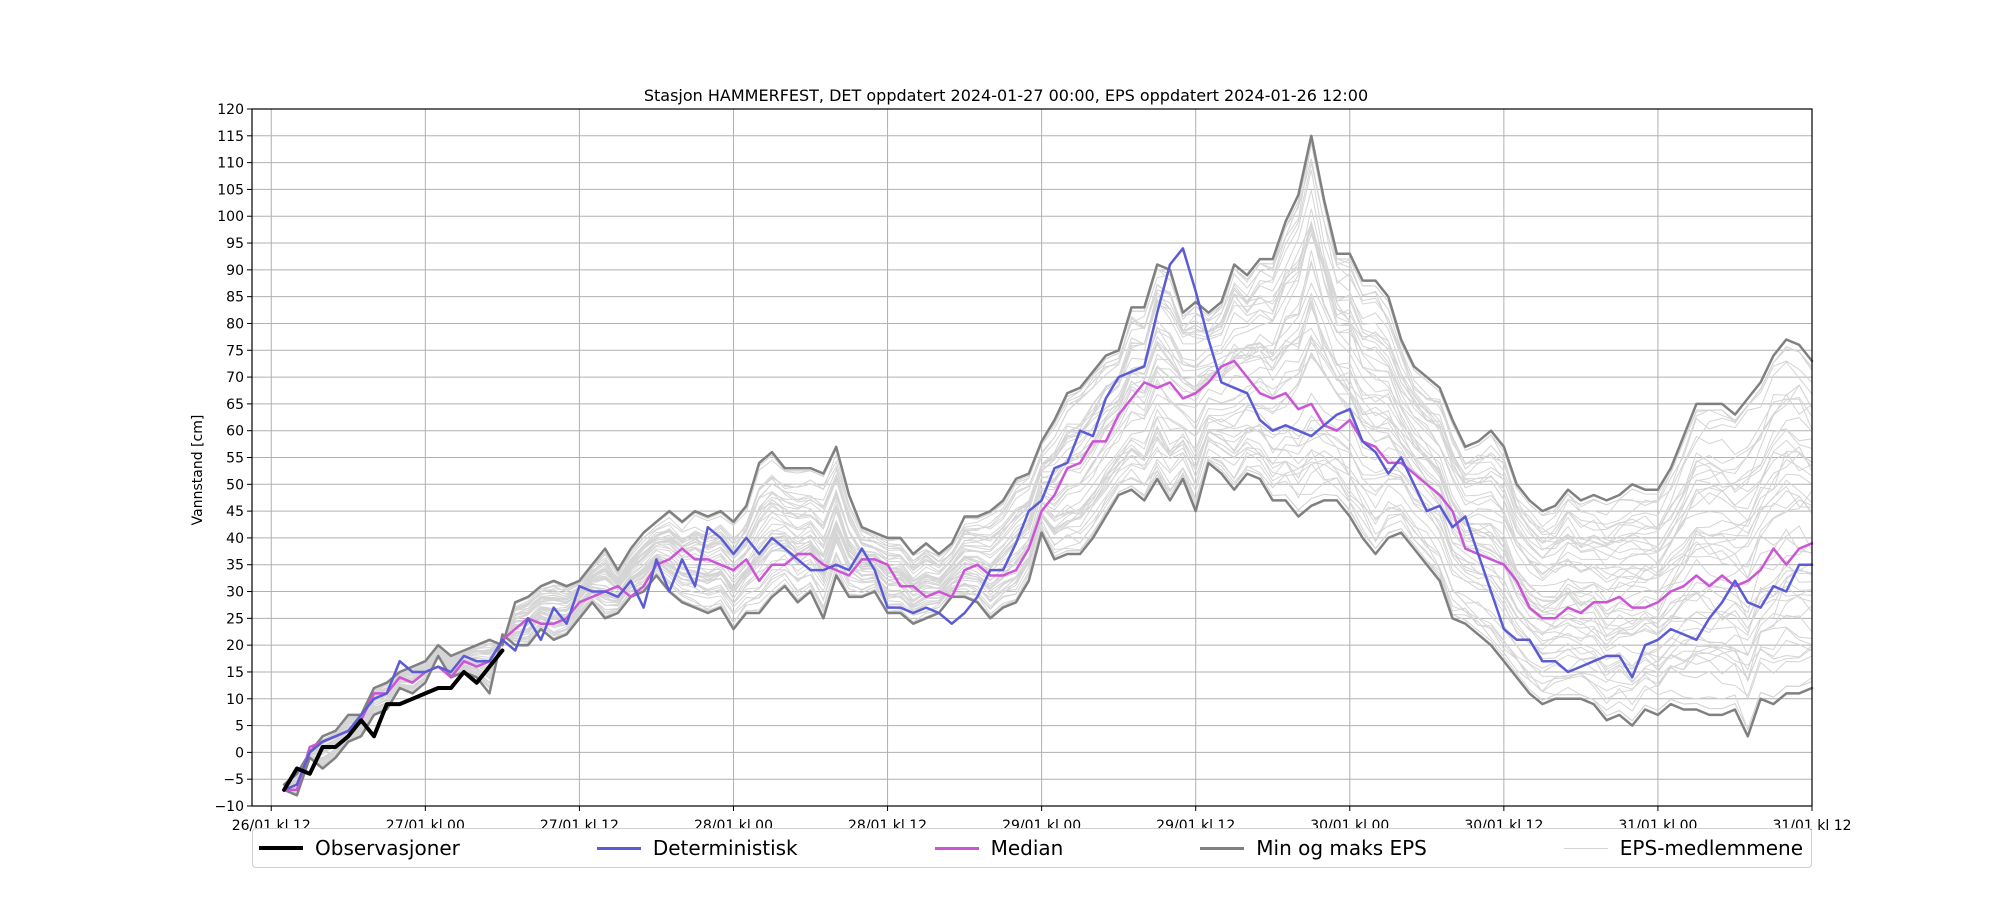 The height and width of the screenshot is (900, 2000). Describe the element at coordinates (235, 539) in the screenshot. I see `y-tick-label: 40` at that location.